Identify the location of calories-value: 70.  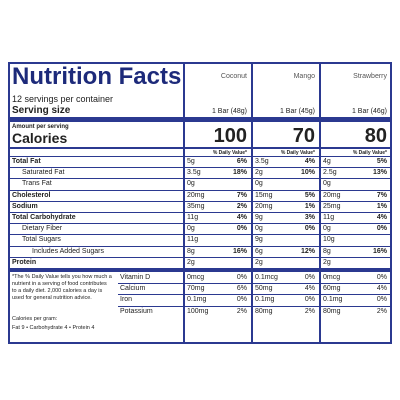
(303, 136).